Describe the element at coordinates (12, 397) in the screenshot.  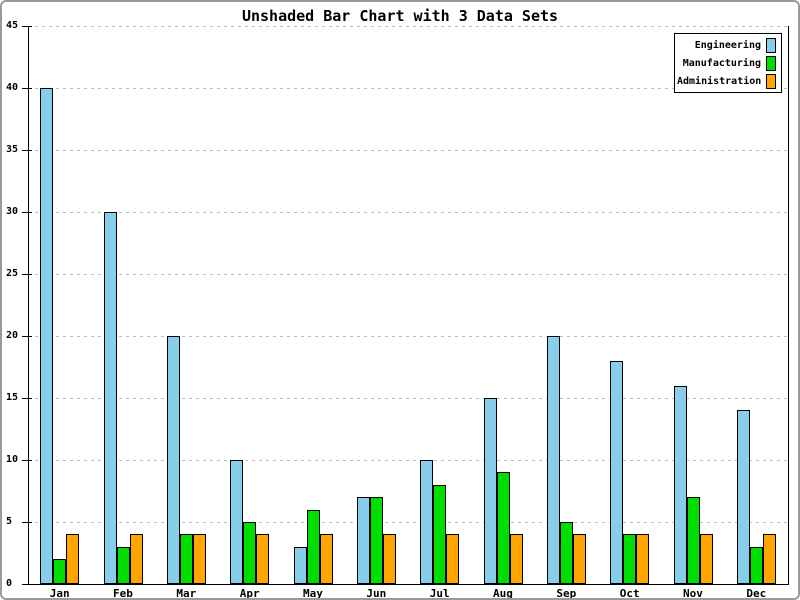
I see `y-tick-label-15: 15` at that location.